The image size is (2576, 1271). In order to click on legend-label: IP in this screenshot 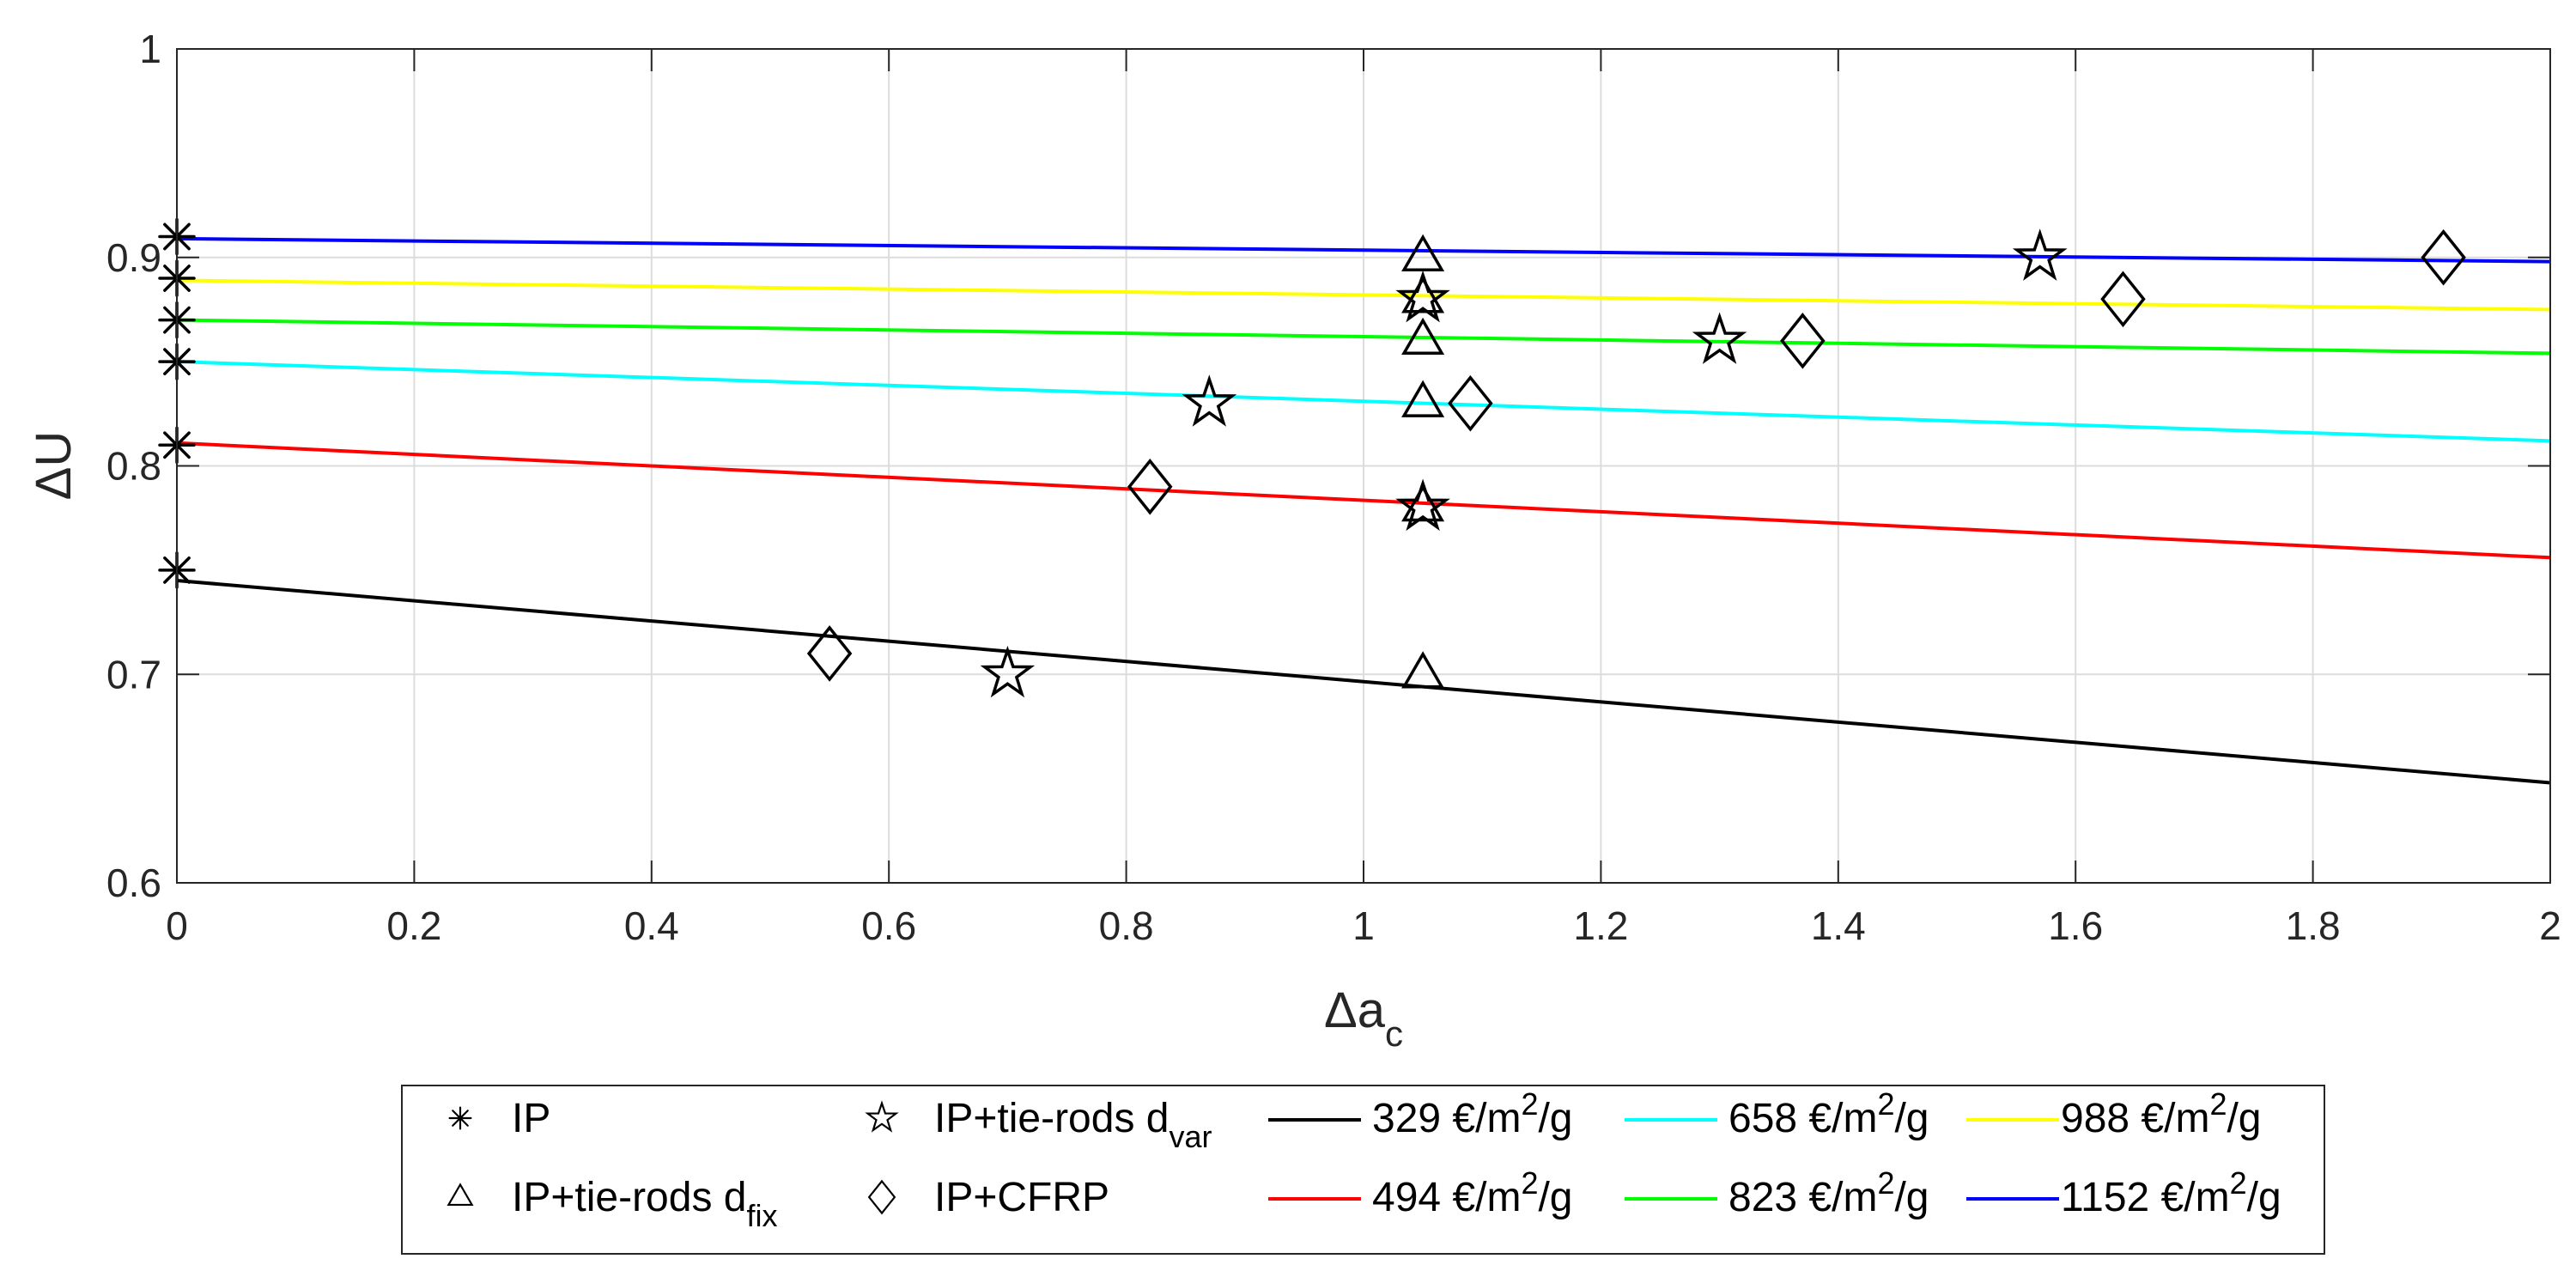, I will do `click(531, 1119)`.